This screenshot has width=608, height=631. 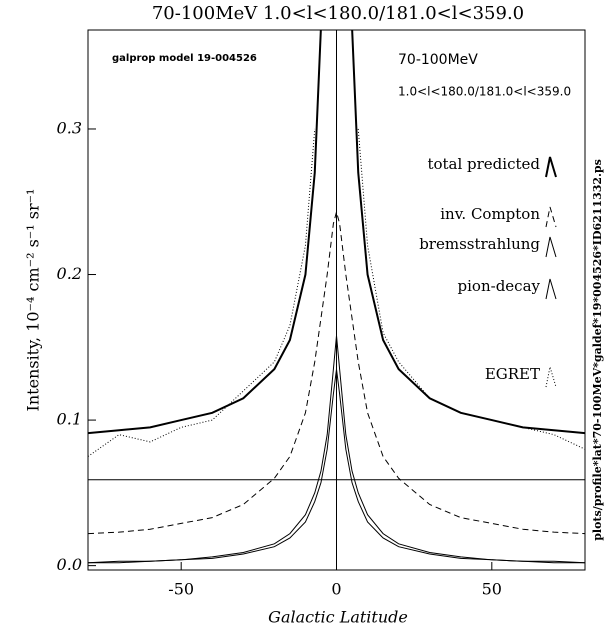 I want to click on x-tick-label: -50, so click(x=181, y=589).